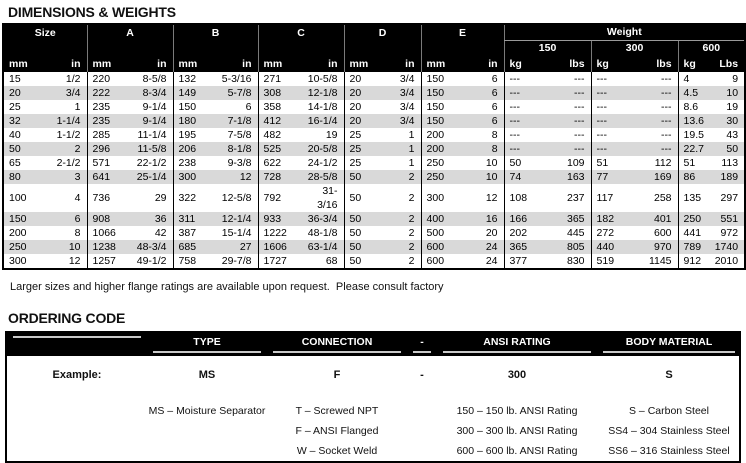 Image resolution: width=746 pixels, height=463 pixels. Describe the element at coordinates (613, 219) in the screenshot. I see `table-cell: 182` at that location.